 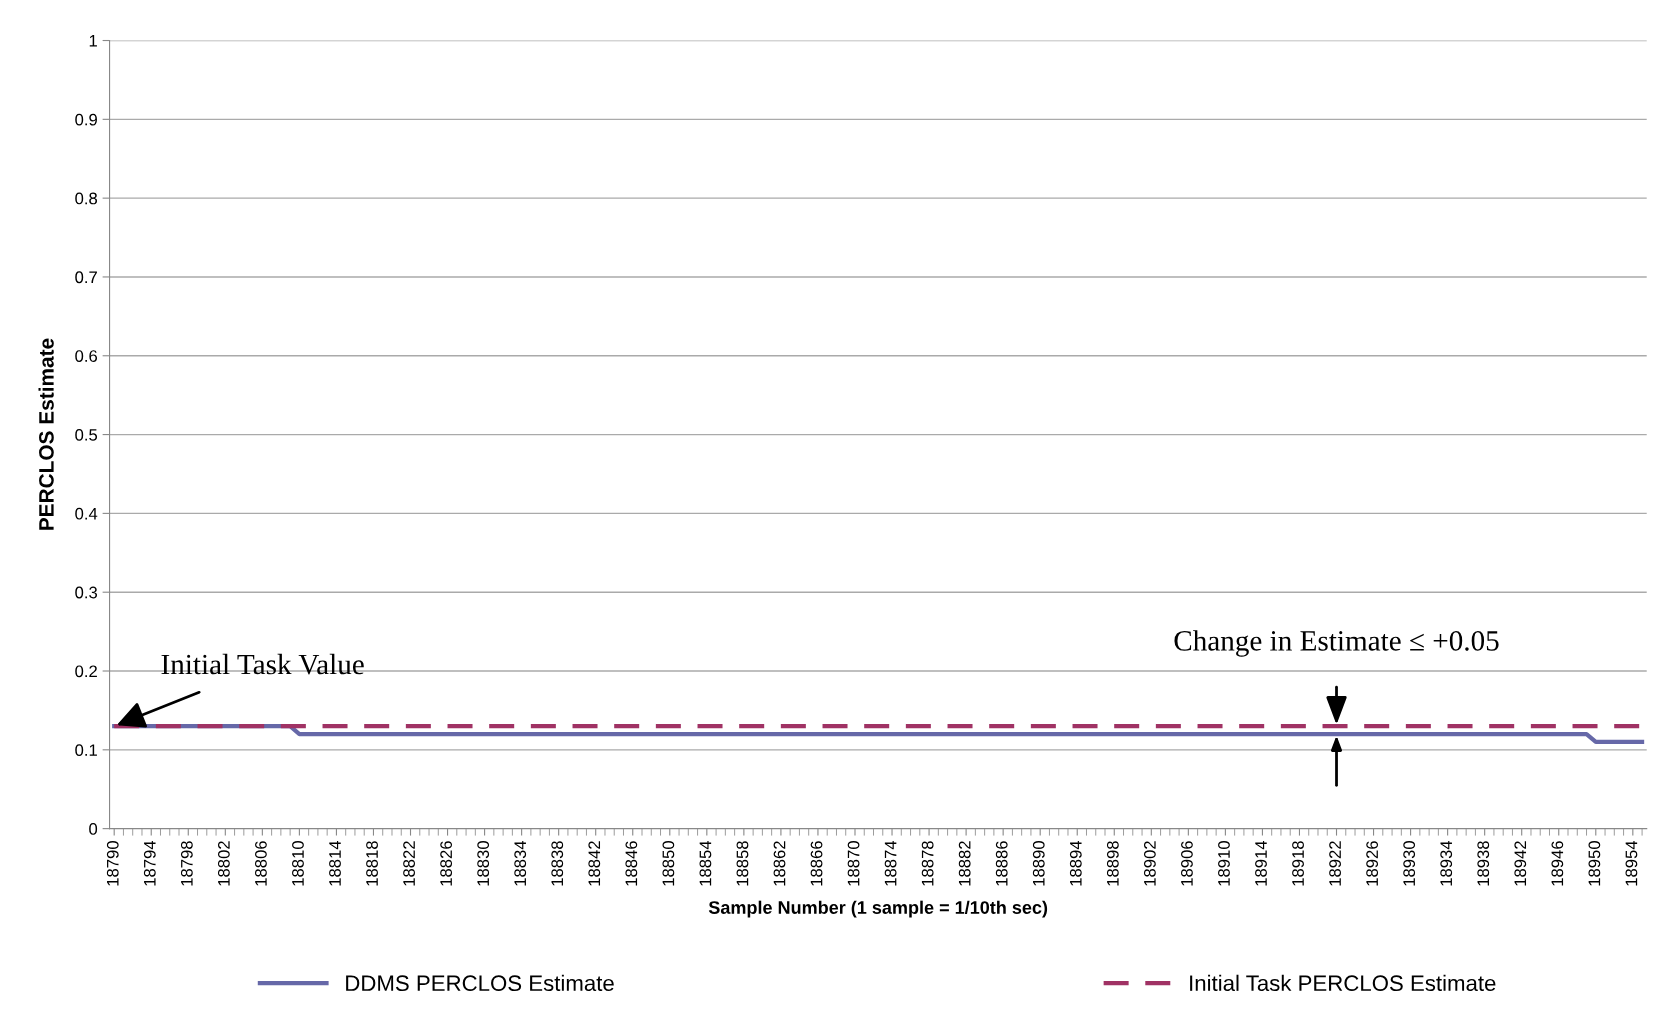 What do you see at coordinates (1336, 643) in the screenshot?
I see `annotation: Change in Estimate ≤ +0.05` at bounding box center [1336, 643].